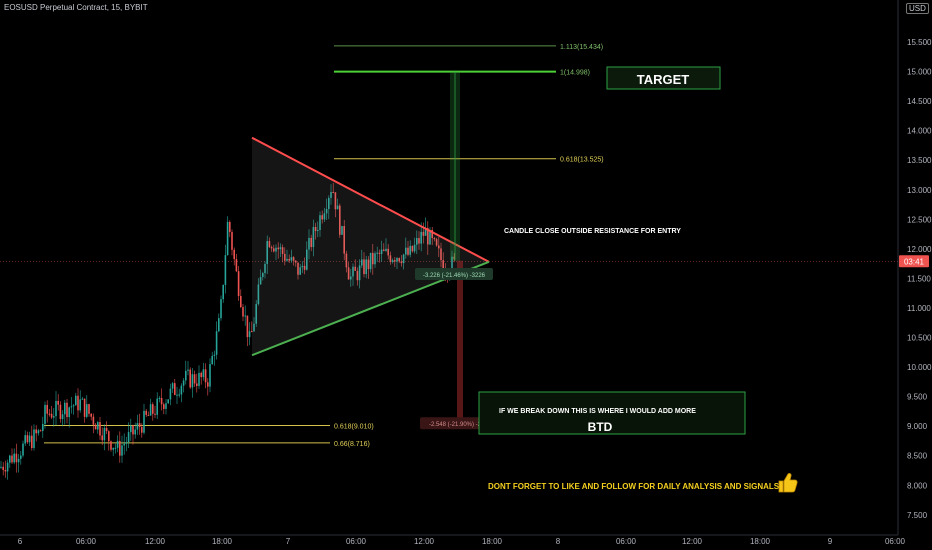 Image resolution: width=932 pixels, height=550 pixels. Describe the element at coordinates (919, 72) in the screenshot. I see `y-tick-label: 15.000` at that location.